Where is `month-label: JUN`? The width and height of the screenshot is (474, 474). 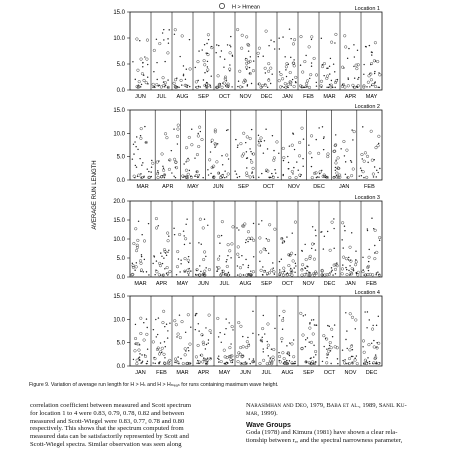 month-label: JUN is located at coordinates (218, 187).